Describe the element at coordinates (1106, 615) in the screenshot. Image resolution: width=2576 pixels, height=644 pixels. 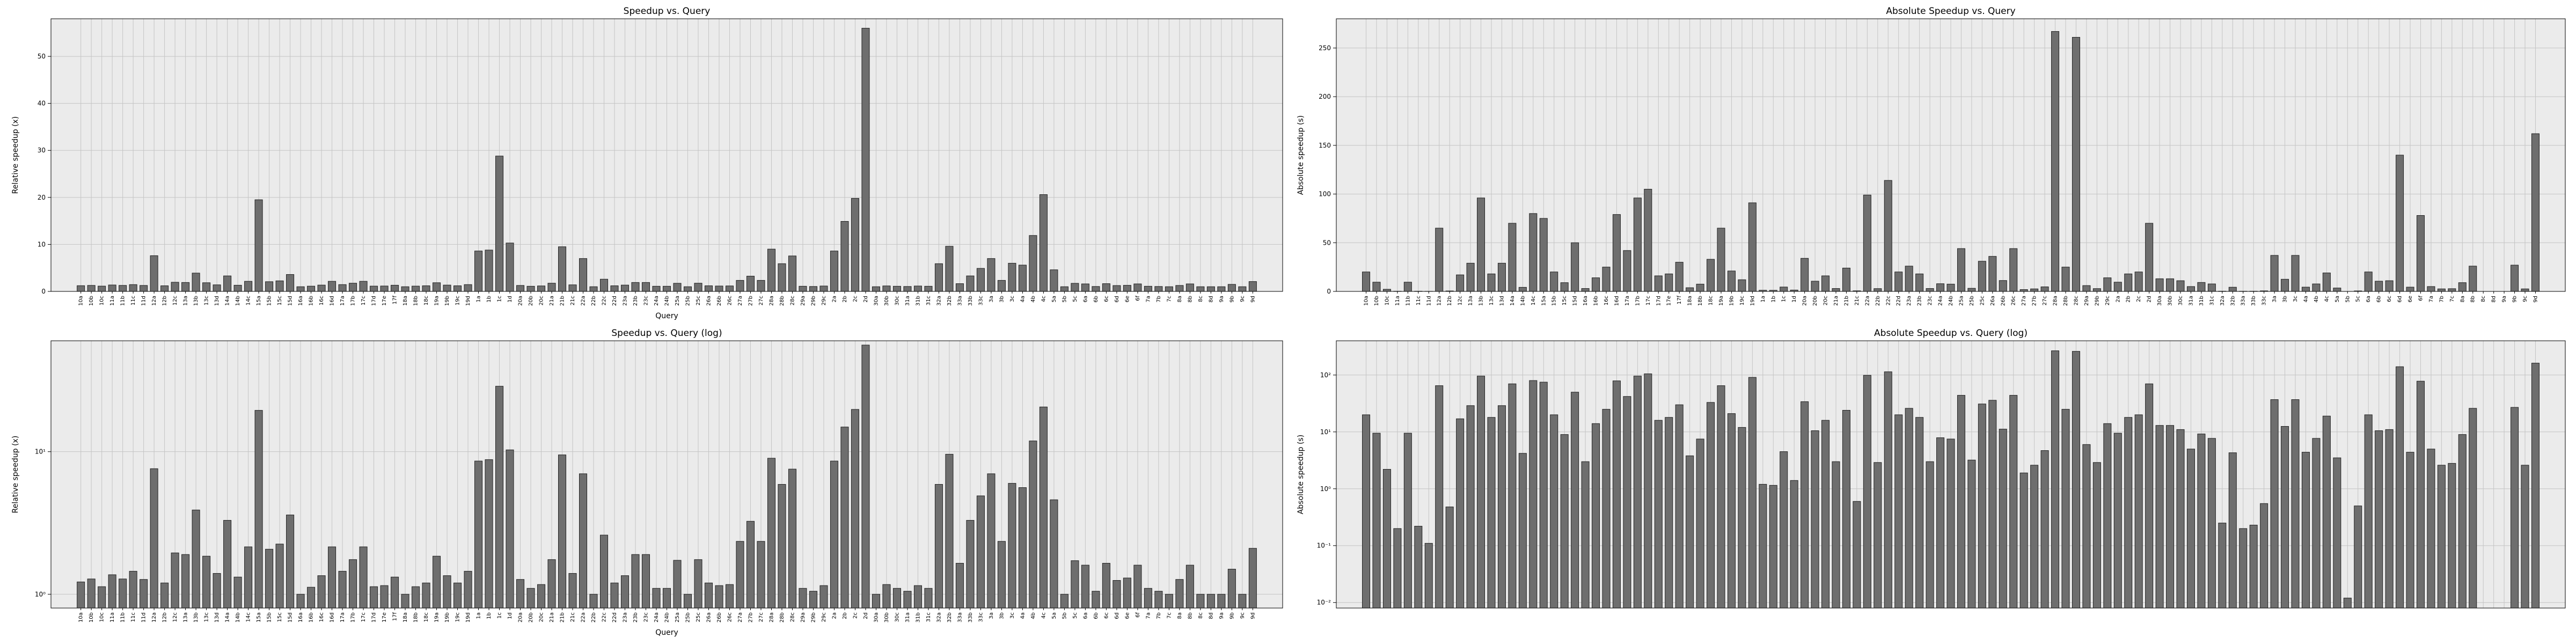
I see `x-tick-label: 6c` at that location.